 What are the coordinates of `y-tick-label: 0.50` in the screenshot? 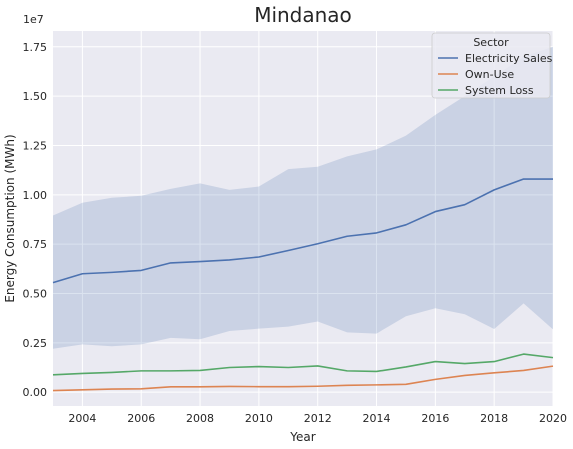 It's located at (35, 294).